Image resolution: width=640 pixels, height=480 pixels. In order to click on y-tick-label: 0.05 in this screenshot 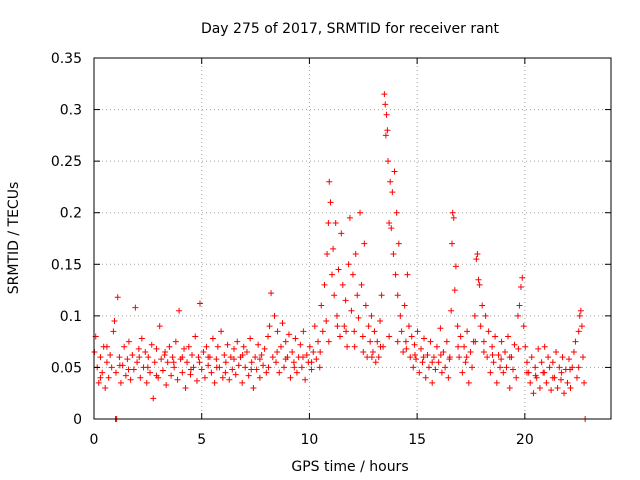, I will do `click(66, 368)`.